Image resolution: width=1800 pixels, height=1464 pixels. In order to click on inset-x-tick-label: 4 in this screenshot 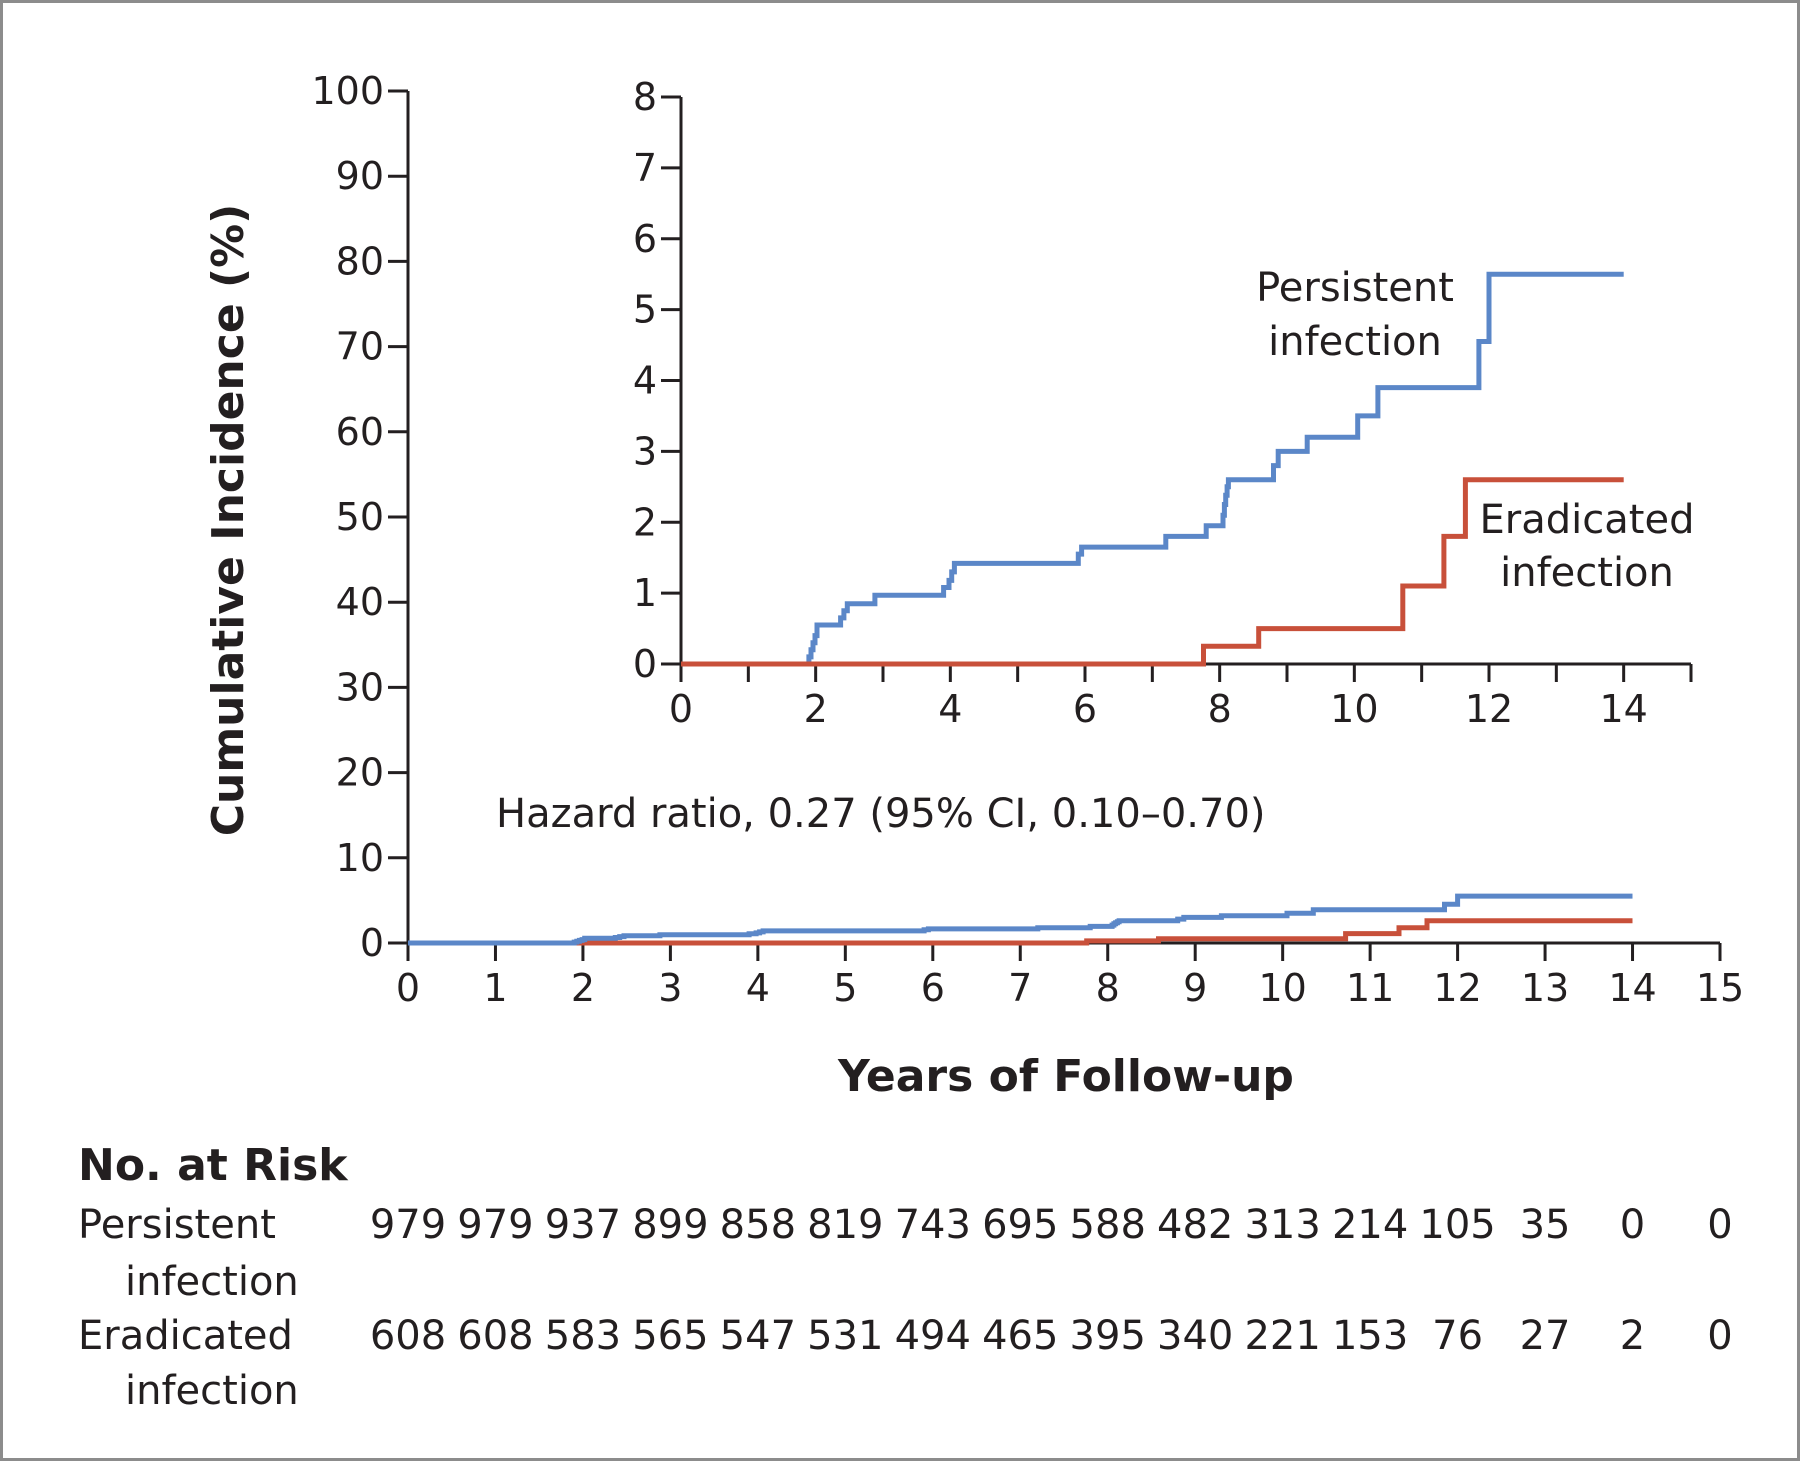, I will do `click(950, 709)`.